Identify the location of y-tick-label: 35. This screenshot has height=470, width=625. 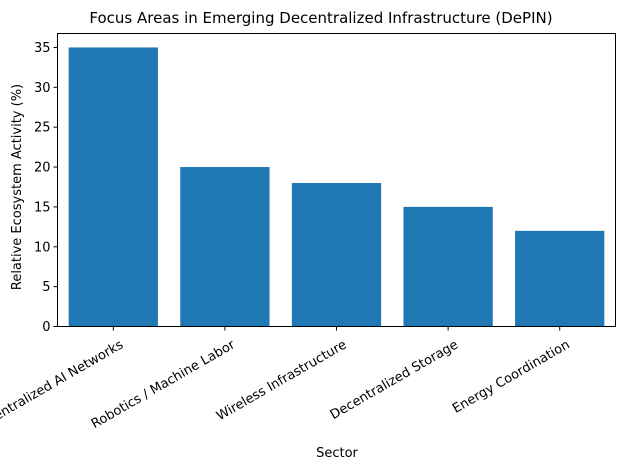
(42, 48).